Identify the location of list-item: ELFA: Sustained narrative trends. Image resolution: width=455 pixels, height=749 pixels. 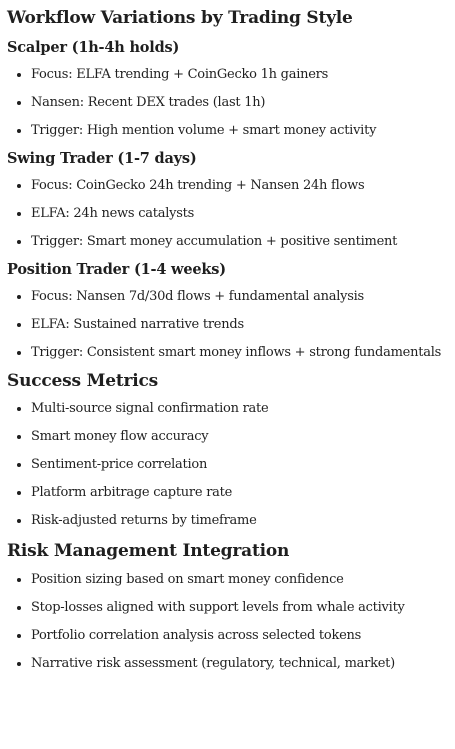
(231, 325).